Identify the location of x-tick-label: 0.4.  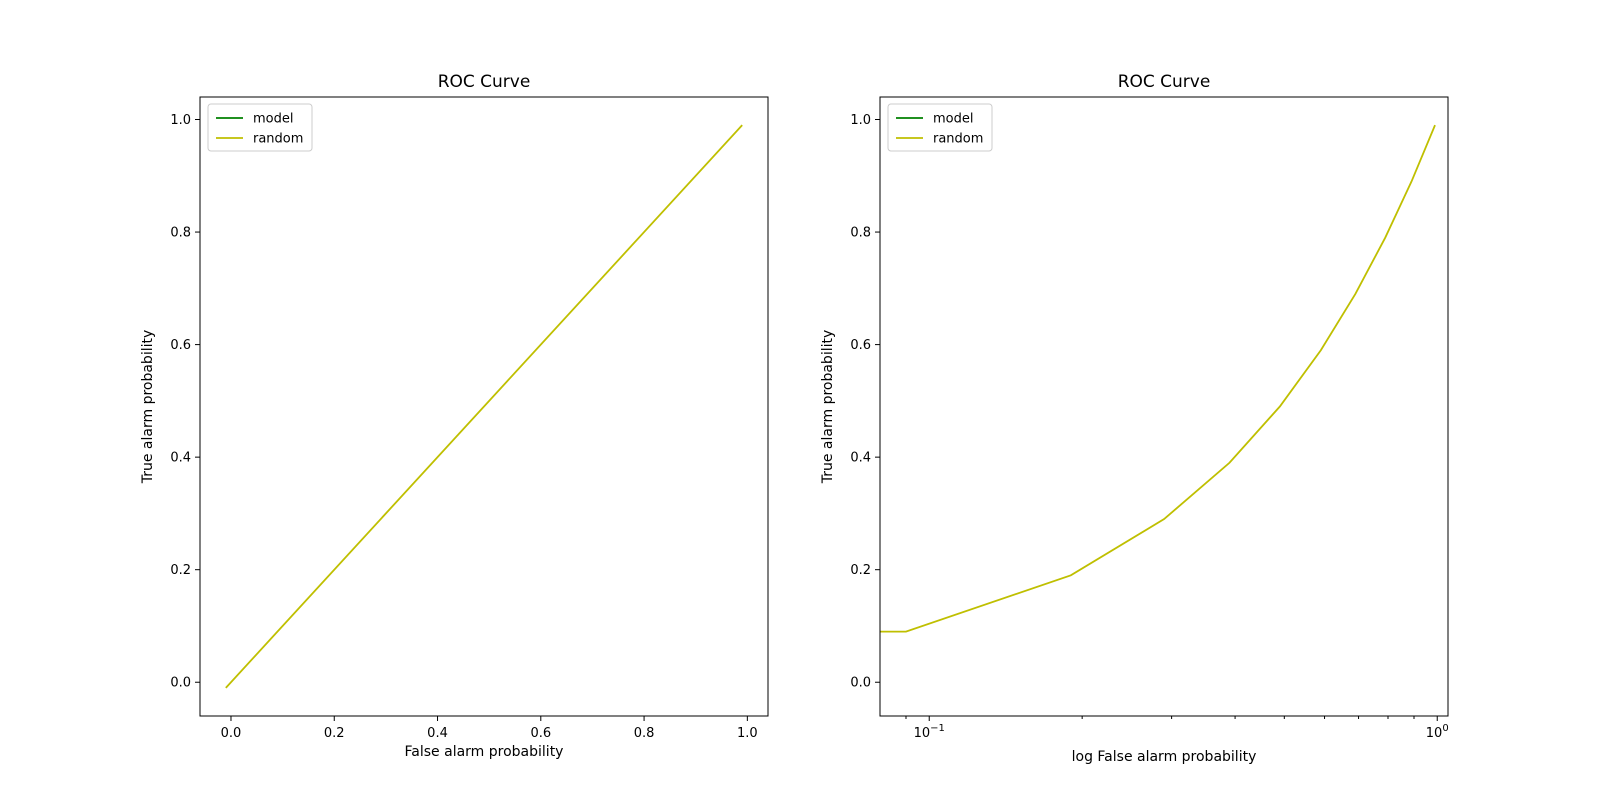
(437, 733).